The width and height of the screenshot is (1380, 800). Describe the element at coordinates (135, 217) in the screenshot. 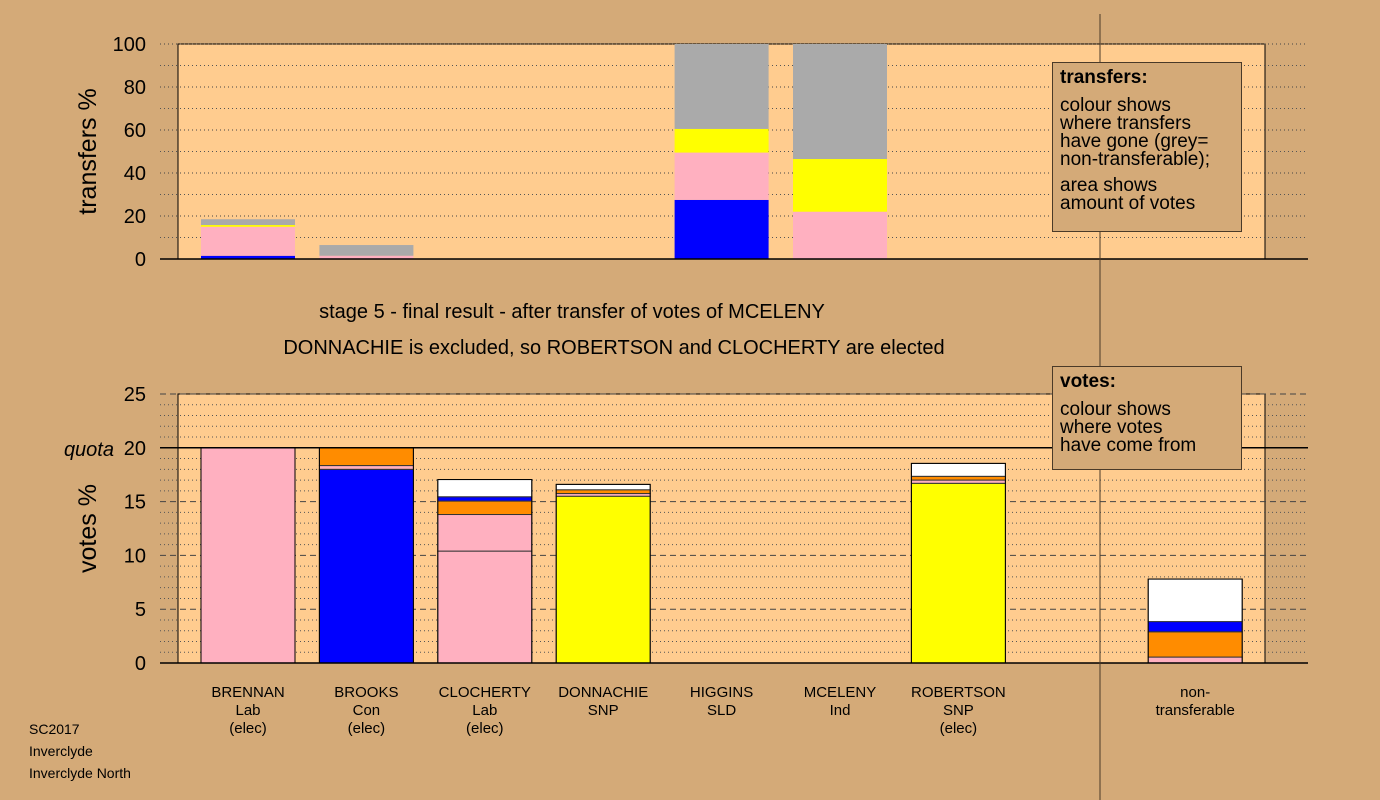

I see `transfers-ytick-label: 20` at that location.